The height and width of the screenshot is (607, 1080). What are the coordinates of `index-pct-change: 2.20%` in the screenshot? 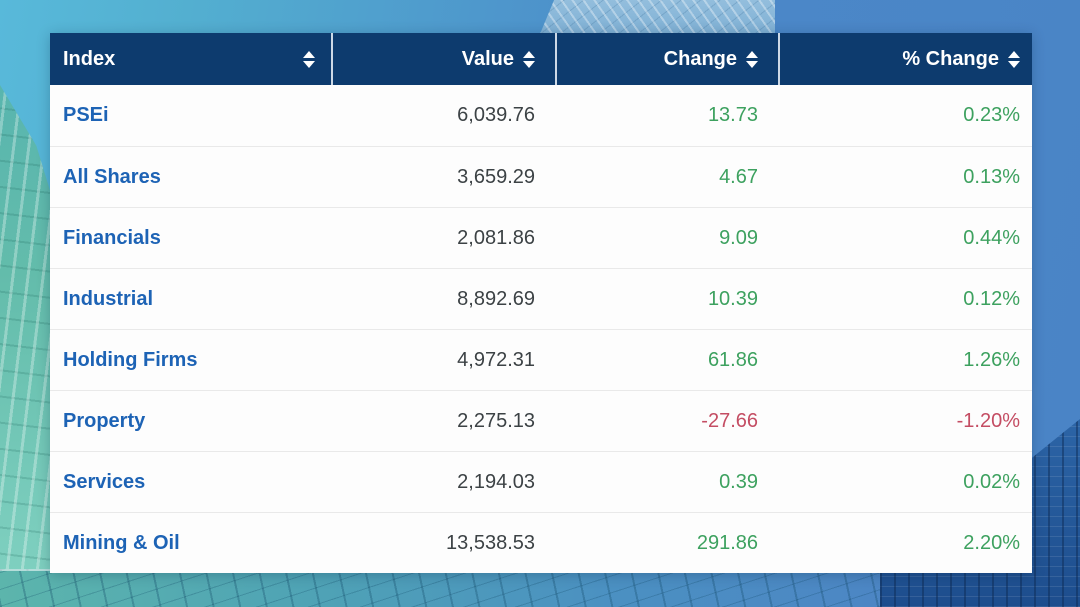 It's located at (991, 542).